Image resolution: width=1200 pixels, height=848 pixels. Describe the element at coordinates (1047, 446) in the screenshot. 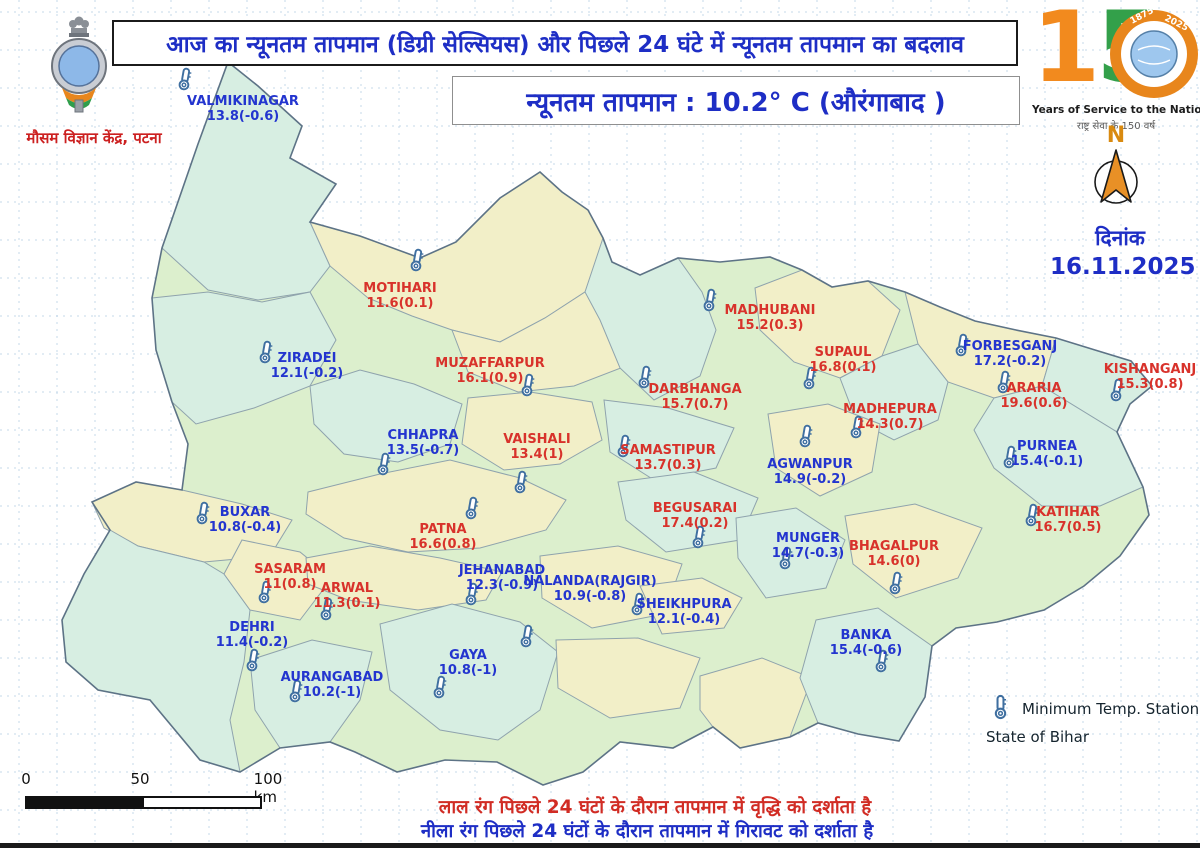

I see `station-name: PURNEA` at that location.